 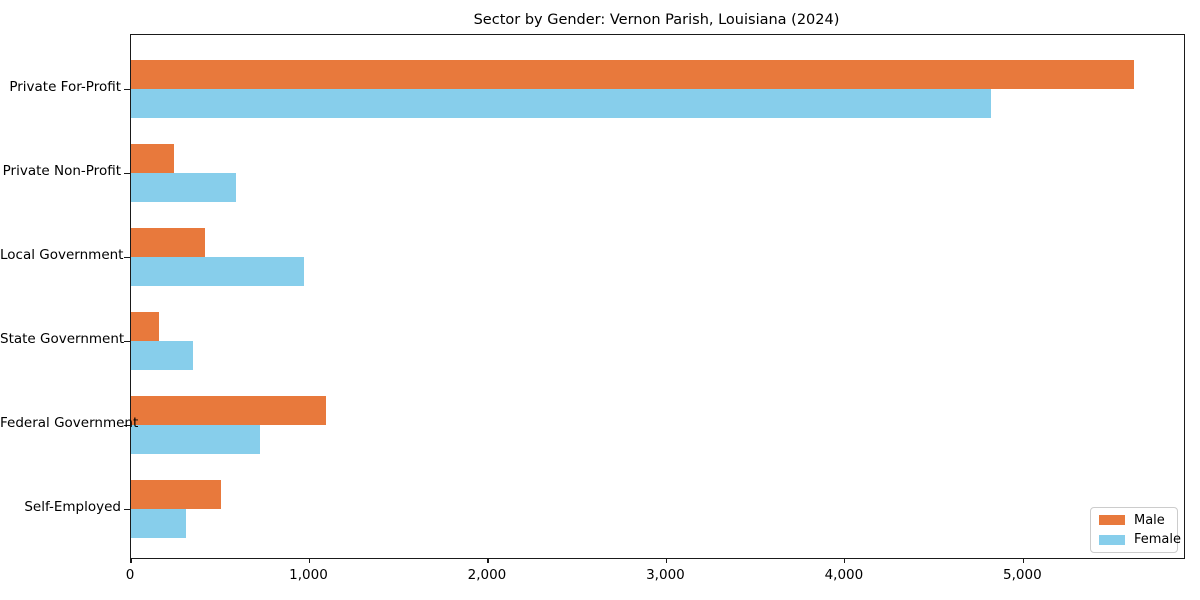 What do you see at coordinates (1135, 530) in the screenshot?
I see `legend: Male Female` at bounding box center [1135, 530].